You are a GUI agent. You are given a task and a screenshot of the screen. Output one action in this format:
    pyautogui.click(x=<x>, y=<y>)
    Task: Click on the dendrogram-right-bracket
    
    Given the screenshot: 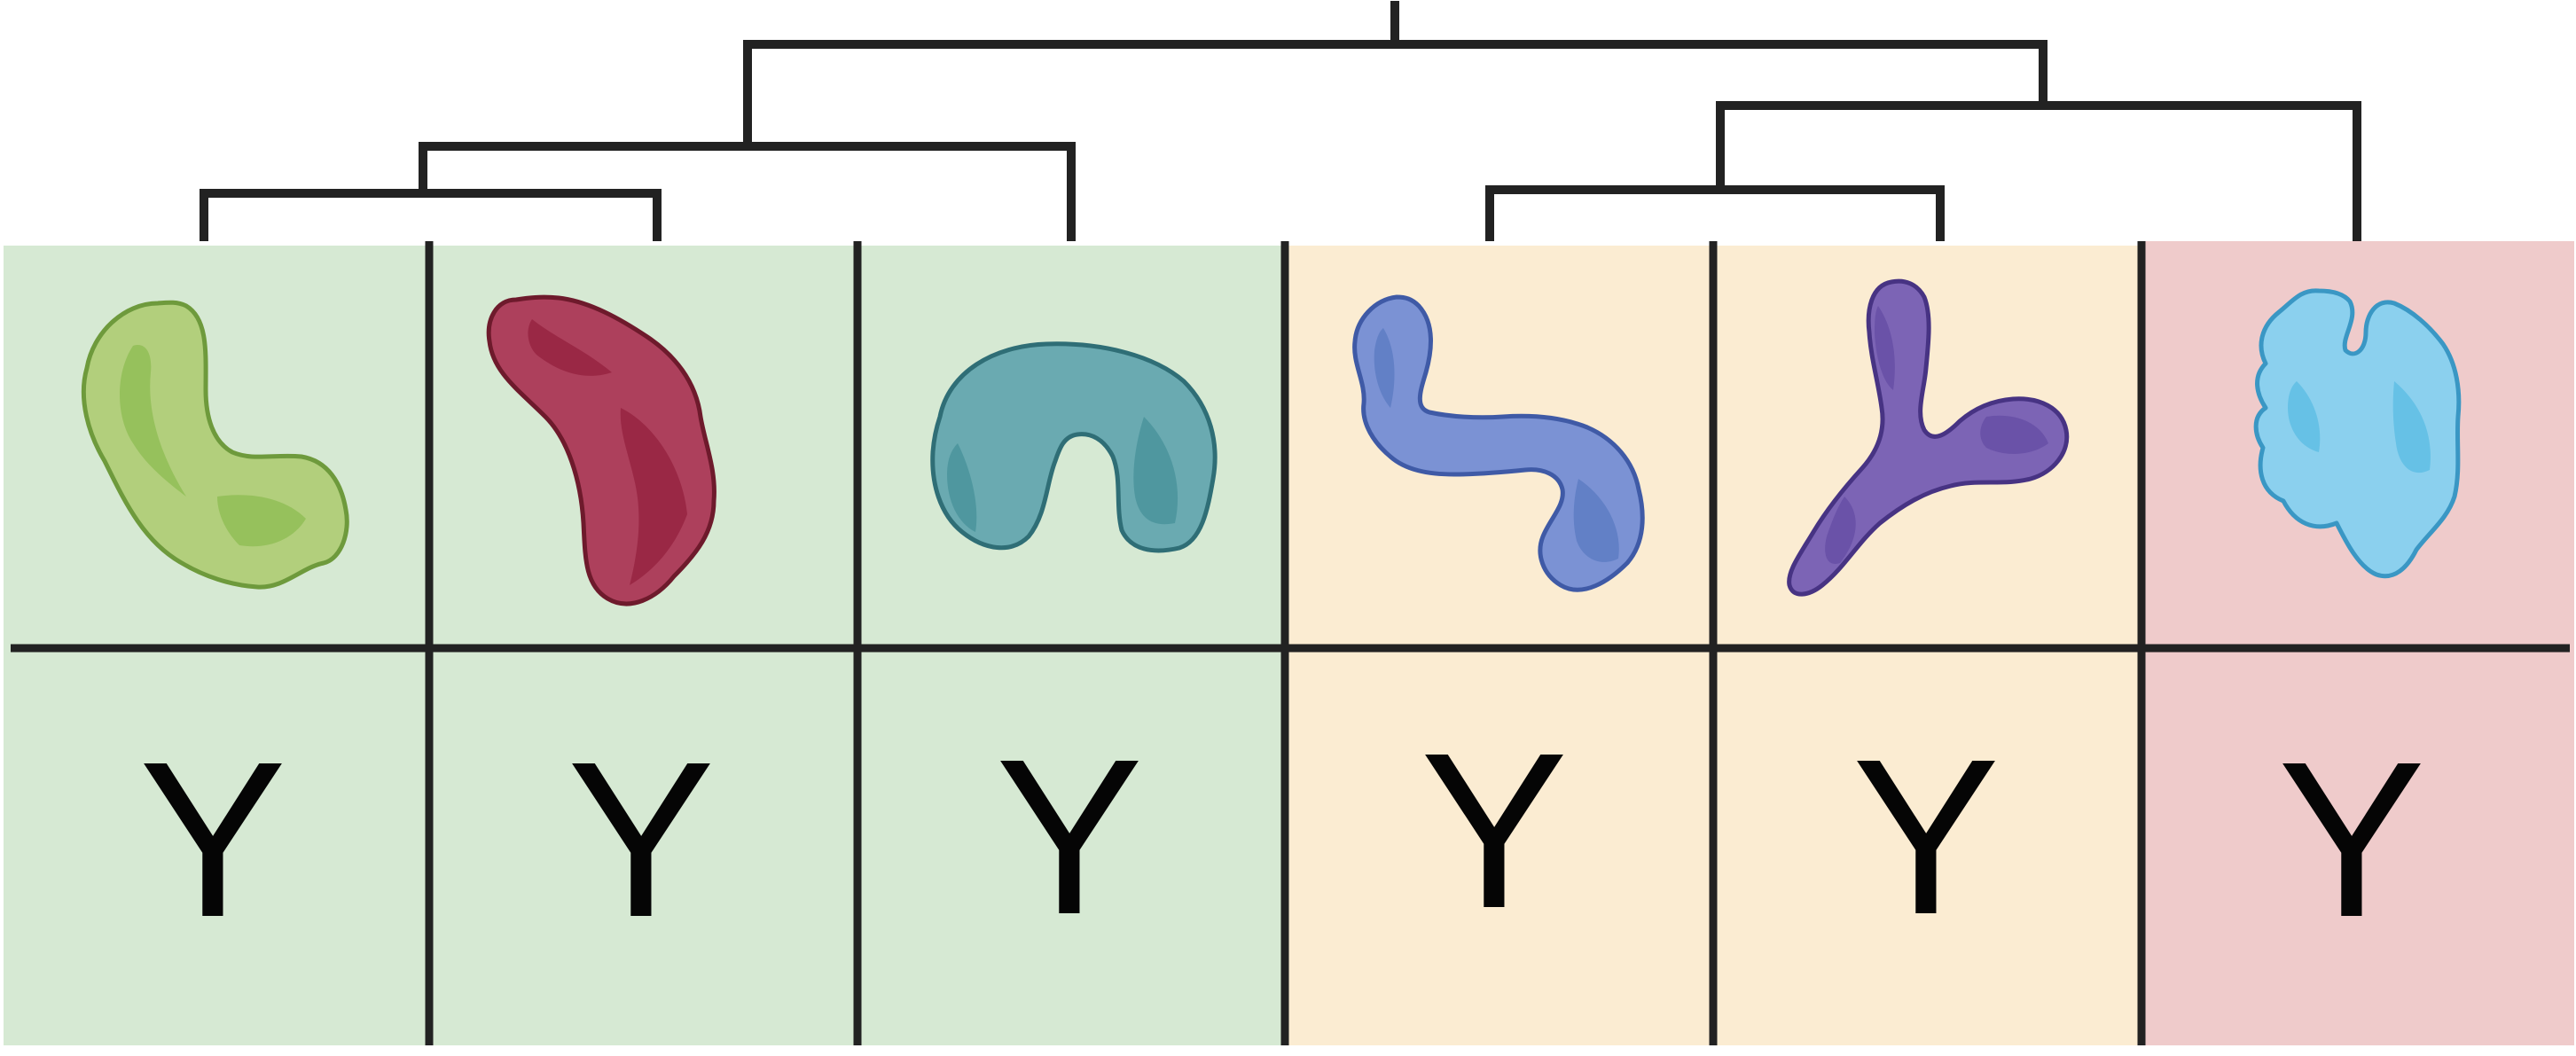 What is the action you would take?
    pyautogui.click(x=2038, y=172)
    